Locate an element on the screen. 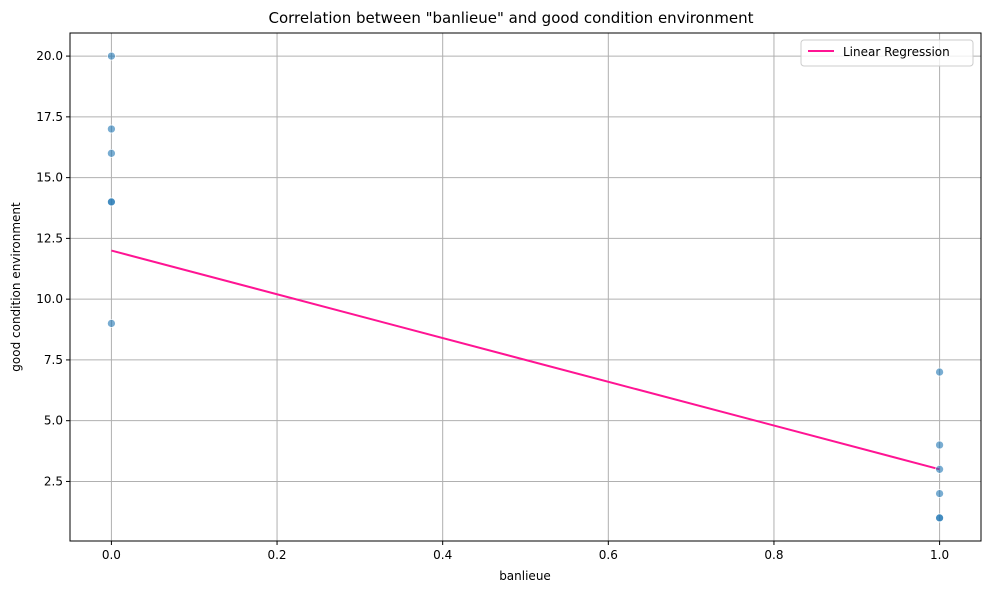 The width and height of the screenshot is (989, 595). legend: Linear Regression is located at coordinates (887, 53).